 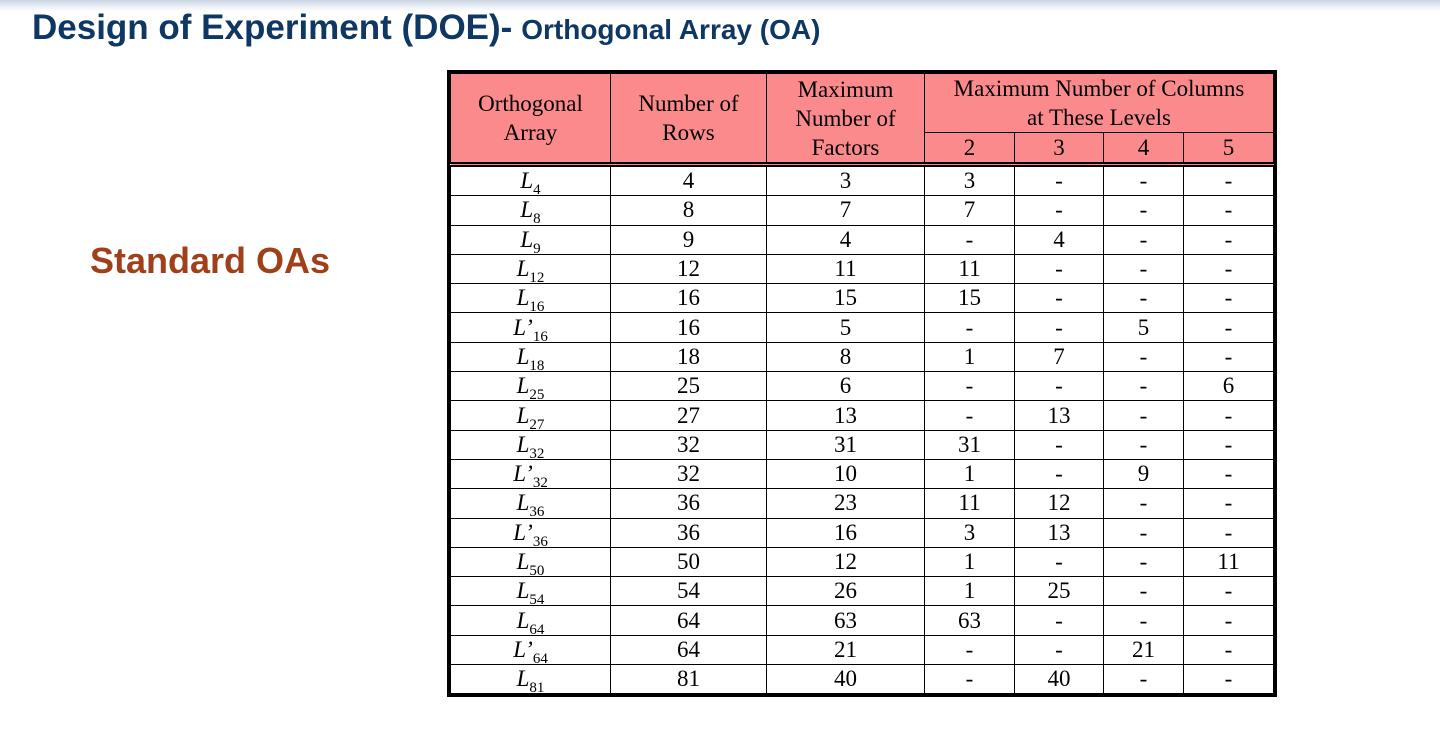 What do you see at coordinates (537, 219) in the screenshot?
I see `array-subscript: 8` at bounding box center [537, 219].